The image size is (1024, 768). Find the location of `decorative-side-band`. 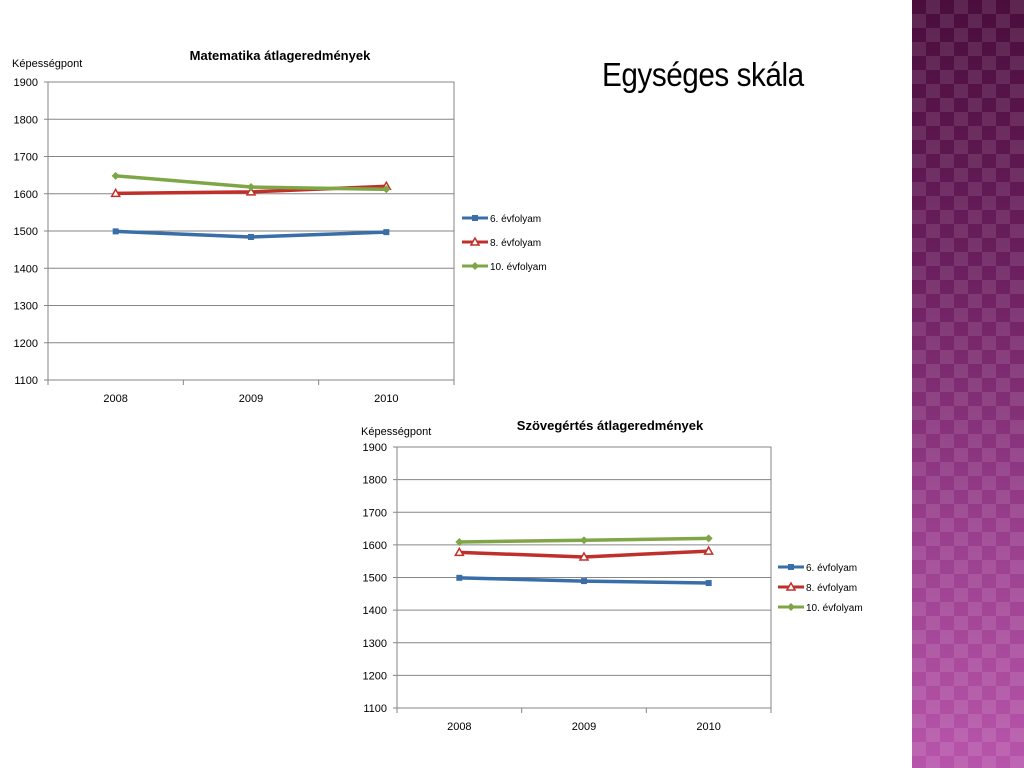

decorative-side-band is located at coordinates (968, 384).